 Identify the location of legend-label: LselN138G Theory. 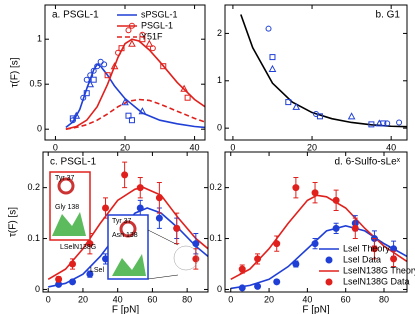
(379, 270).